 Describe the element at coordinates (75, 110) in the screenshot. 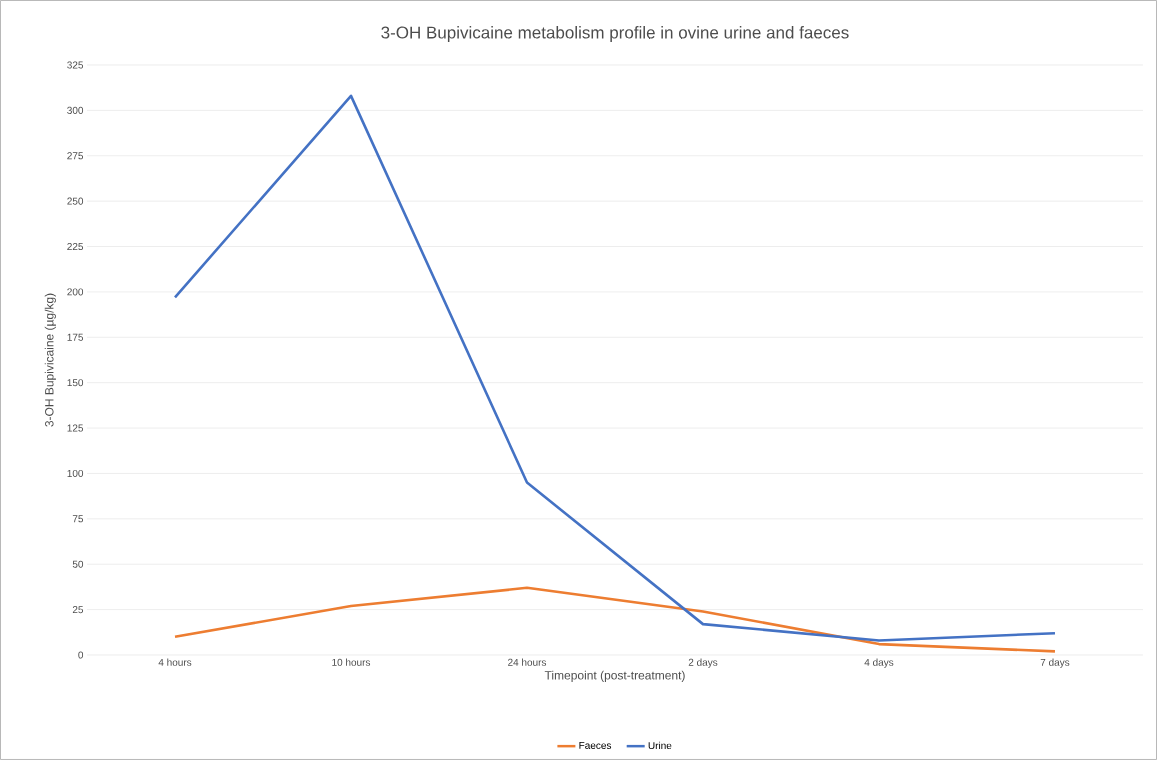

I see `y-tick-label: 300` at that location.